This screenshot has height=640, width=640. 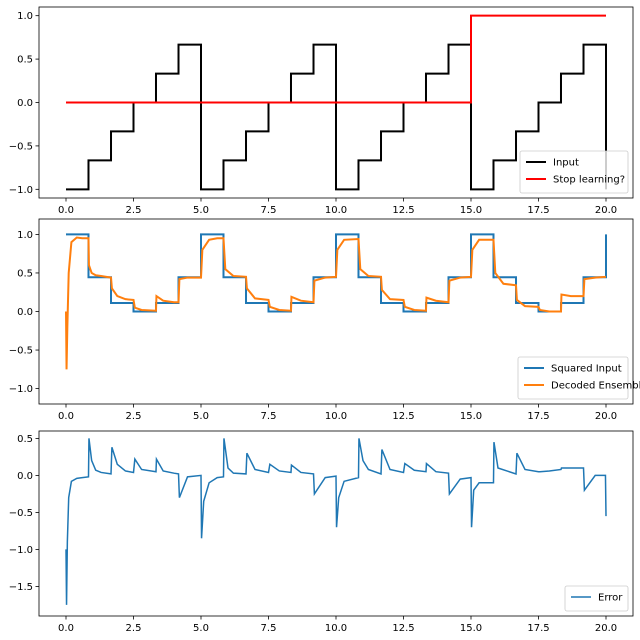 I want to click on legend-label: Error, so click(x=610, y=598).